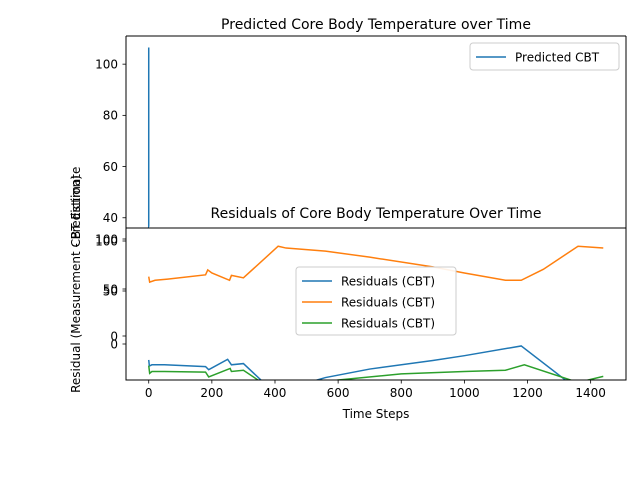 The width and height of the screenshot is (640, 480). What do you see at coordinates (338, 393) in the screenshot?
I see `bottom-x-tick-label: 600` at bounding box center [338, 393].